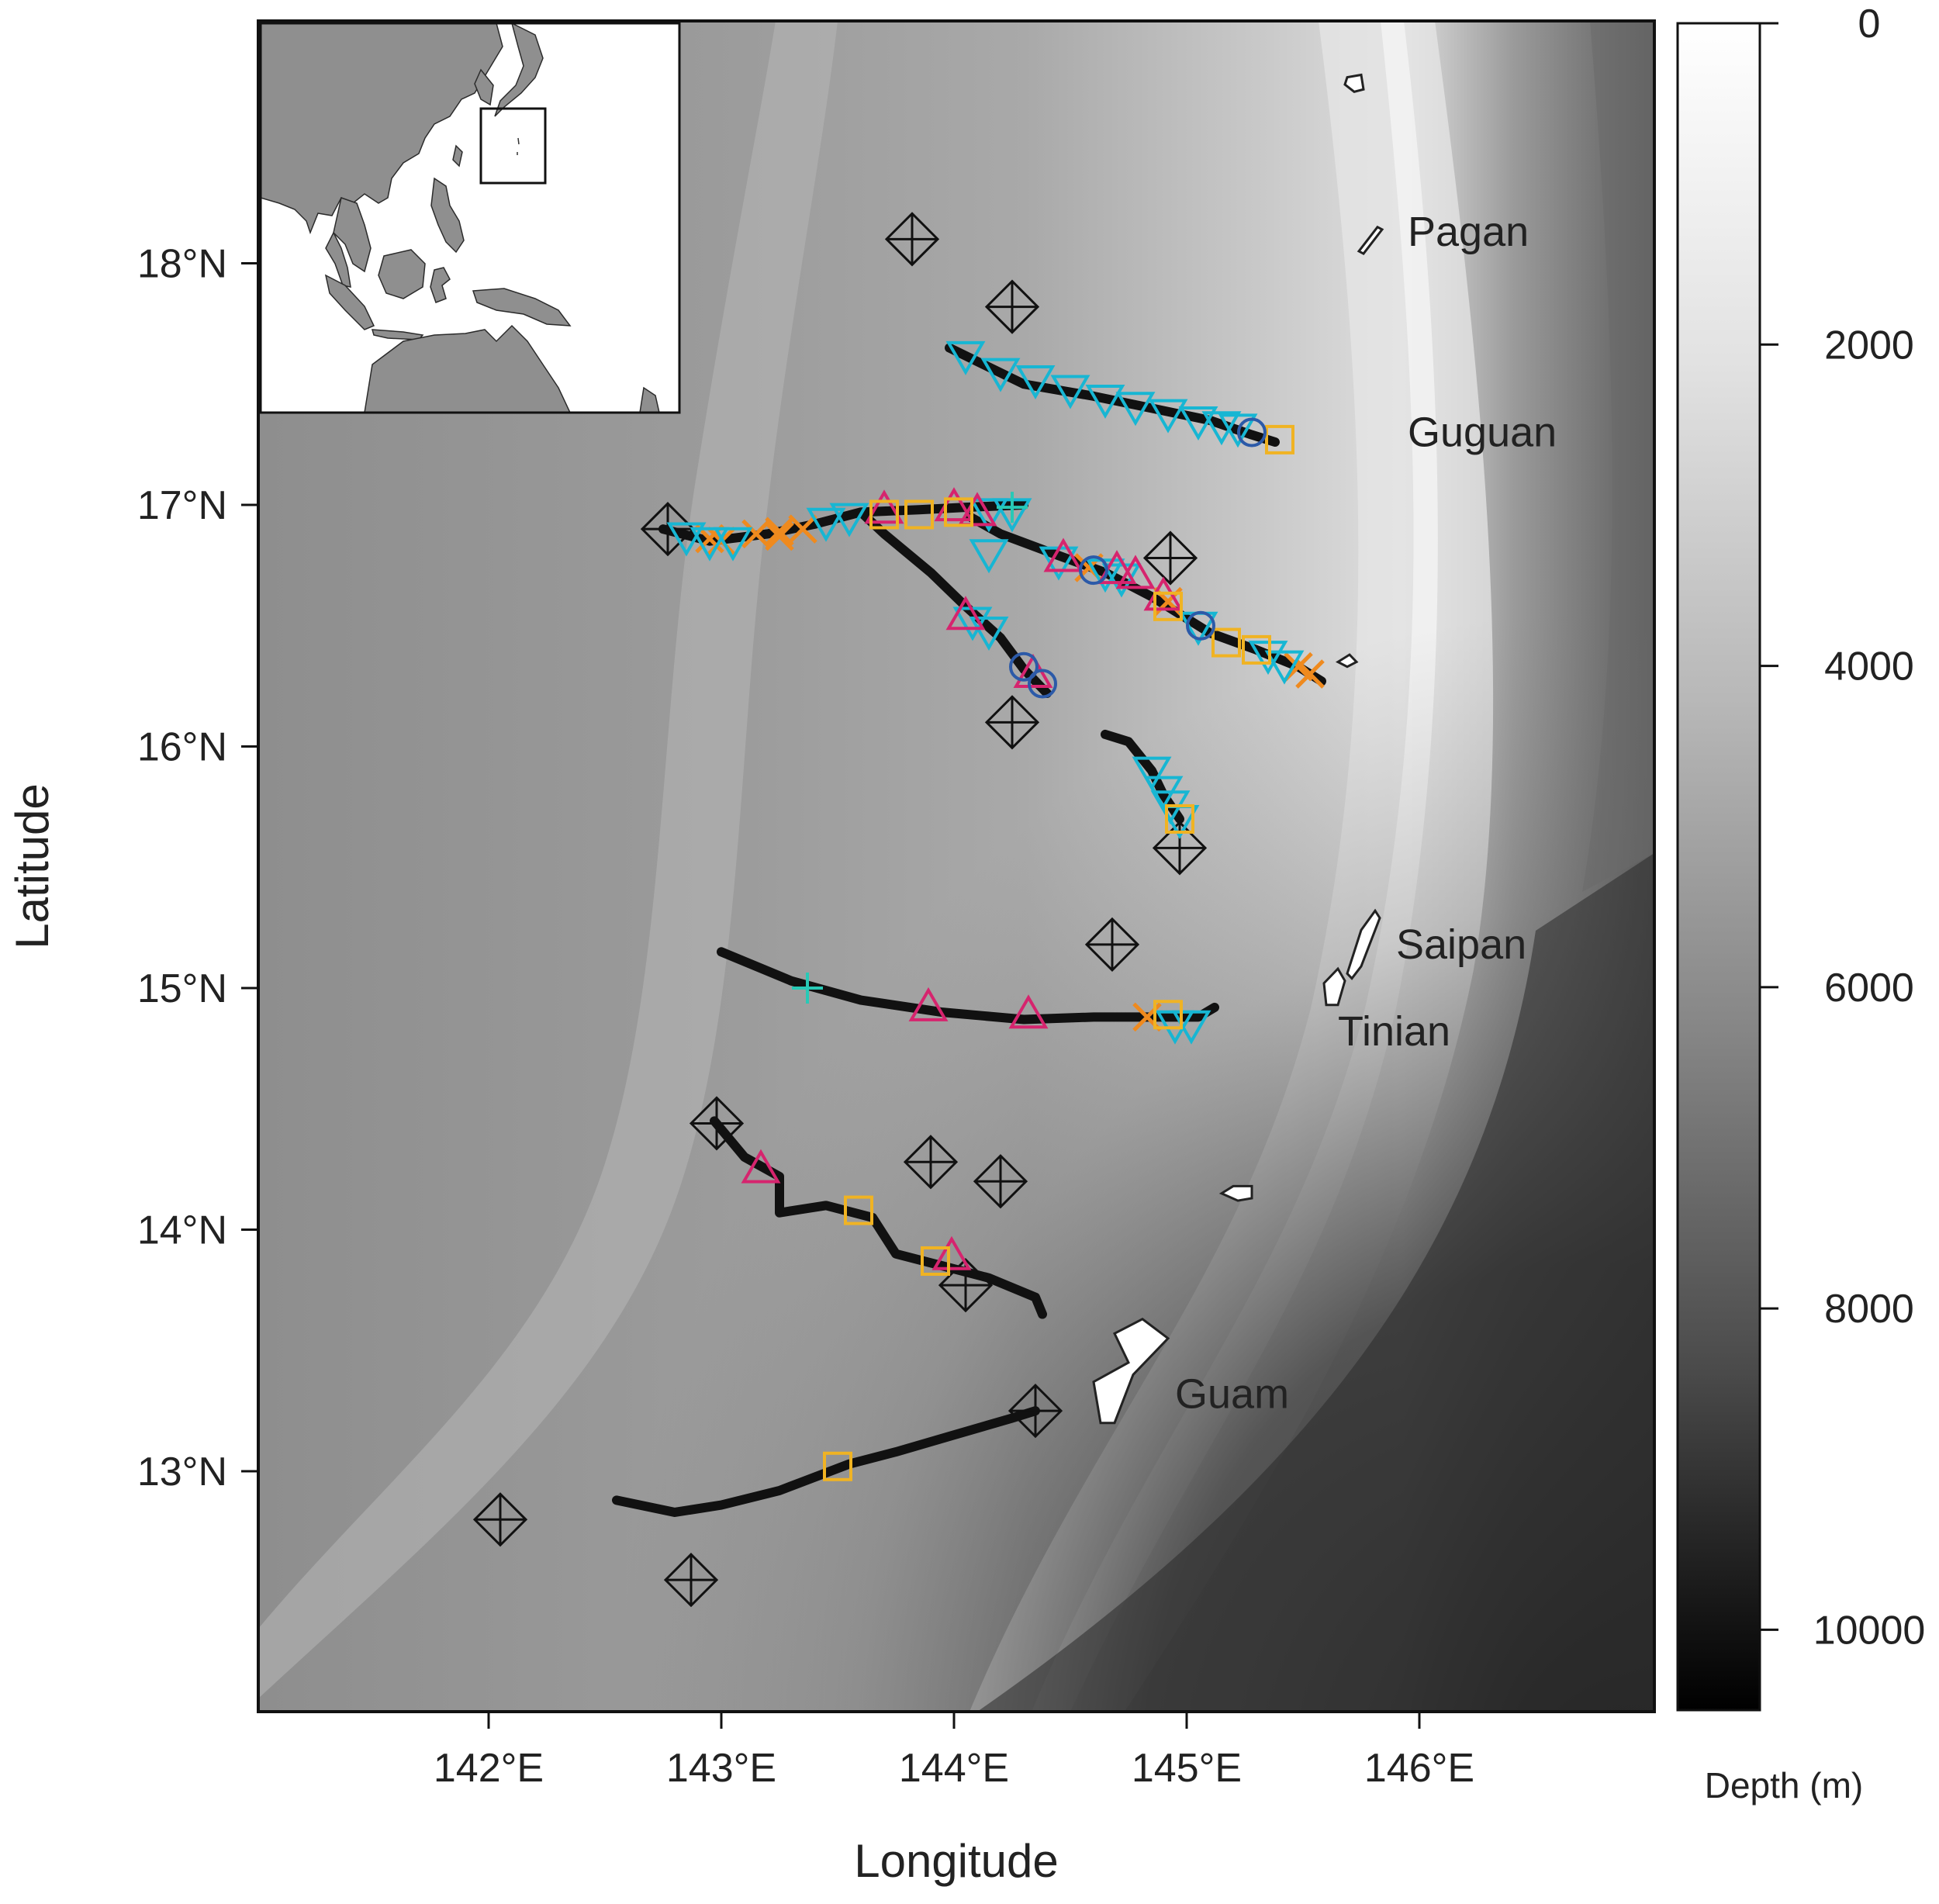  What do you see at coordinates (956, 1861) in the screenshot?
I see `x-axis-title: Longitude` at bounding box center [956, 1861].